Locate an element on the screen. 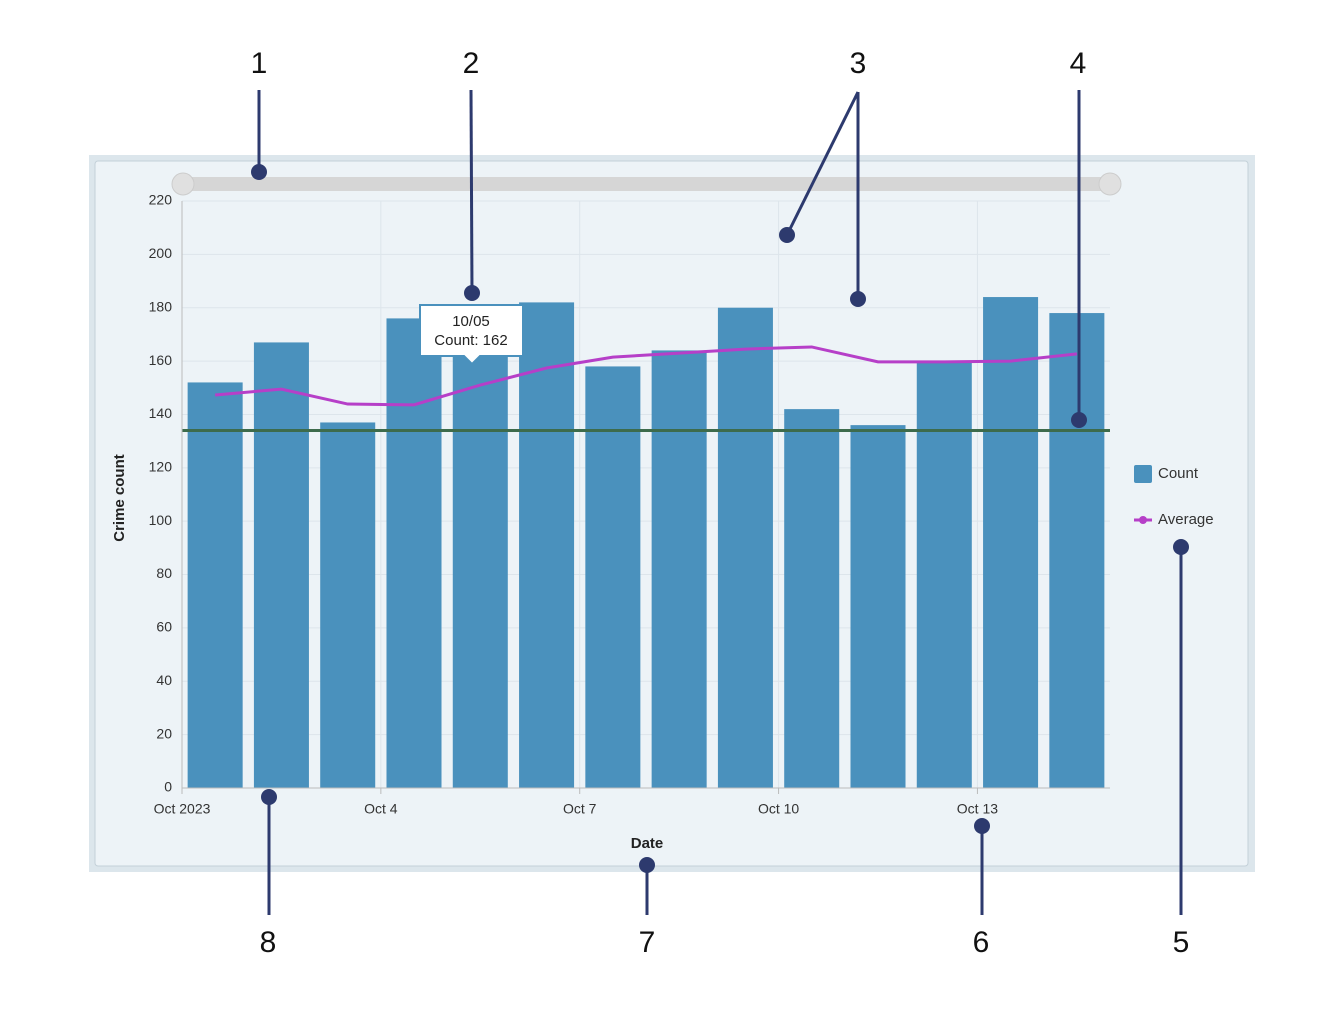 The height and width of the screenshot is (1014, 1343). y-tick-label: 120 is located at coordinates (161, 467).